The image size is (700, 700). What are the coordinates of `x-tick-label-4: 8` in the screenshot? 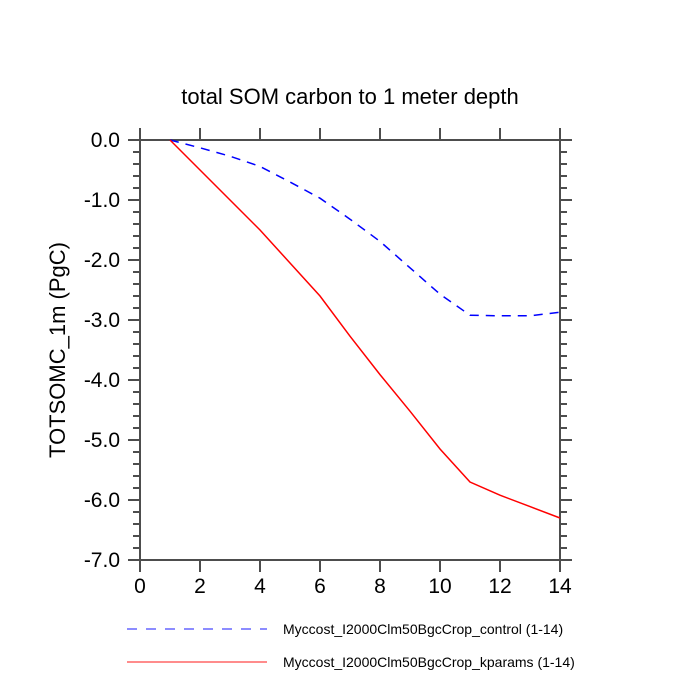 It's located at (380, 586).